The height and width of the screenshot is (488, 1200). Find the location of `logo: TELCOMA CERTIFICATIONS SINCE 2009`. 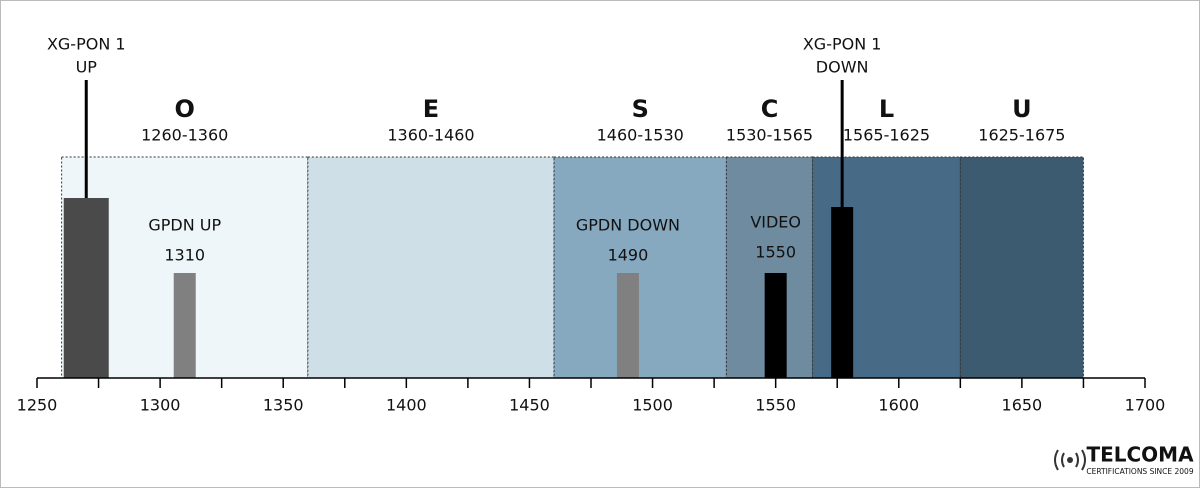

logo: TELCOMA CERTIFICATIONS SINCE 2009 is located at coordinates (1124, 459).